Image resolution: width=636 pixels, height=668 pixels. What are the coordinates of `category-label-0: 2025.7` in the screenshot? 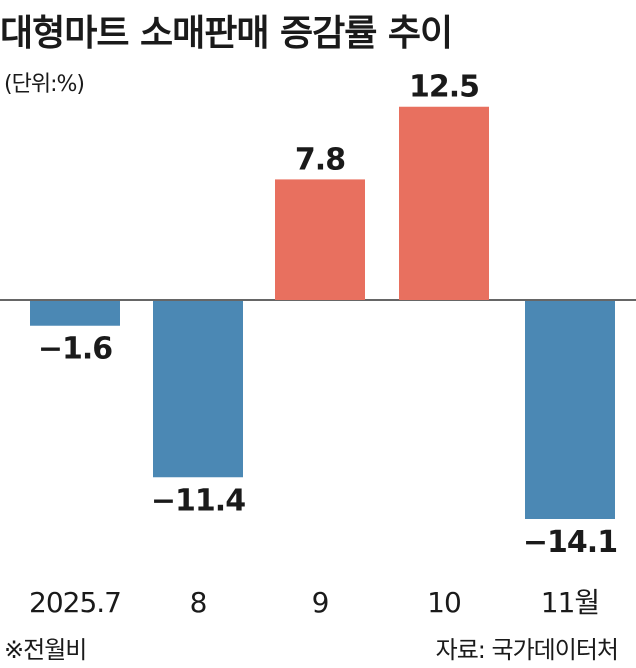 It's located at (75, 602).